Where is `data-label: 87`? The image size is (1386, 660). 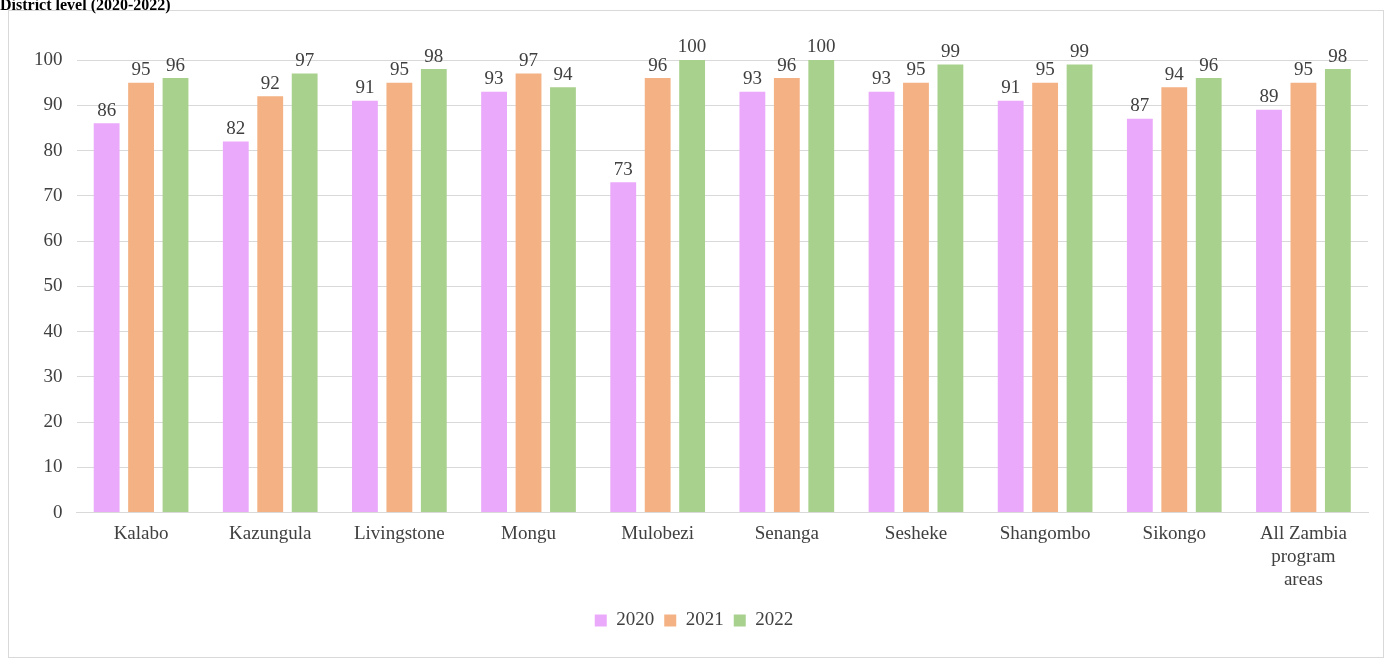
data-label: 87 is located at coordinates (1140, 105).